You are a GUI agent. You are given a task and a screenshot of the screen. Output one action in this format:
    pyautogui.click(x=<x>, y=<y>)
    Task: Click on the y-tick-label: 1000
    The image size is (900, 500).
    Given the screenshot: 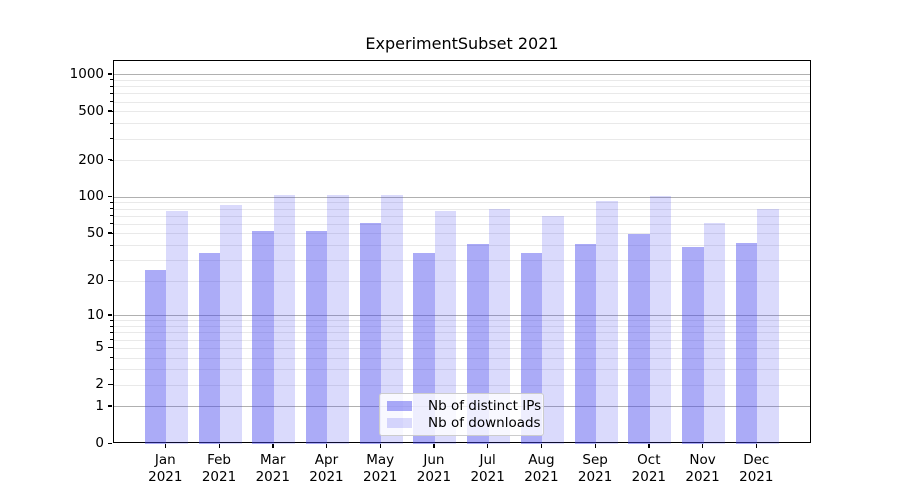 What is the action you would take?
    pyautogui.click(x=86, y=73)
    